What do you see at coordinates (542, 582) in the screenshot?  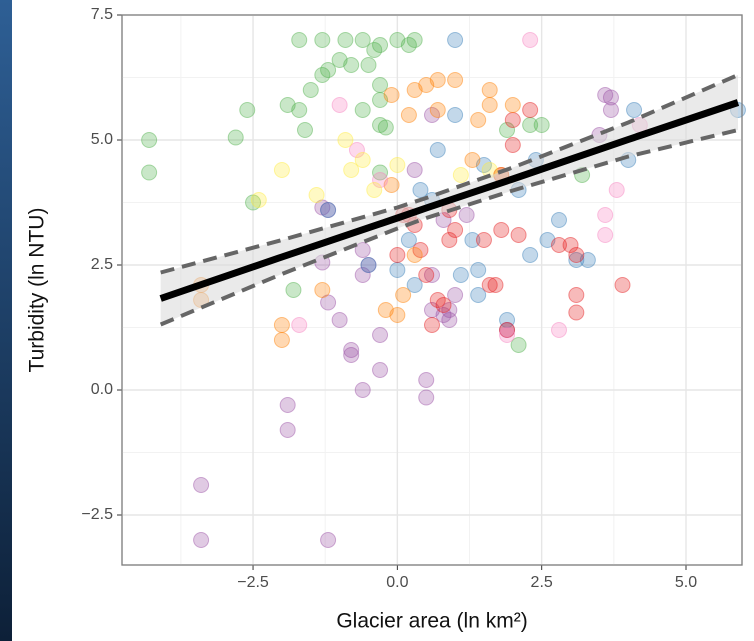 I see `x-tick-label: 2.5` at bounding box center [542, 582].